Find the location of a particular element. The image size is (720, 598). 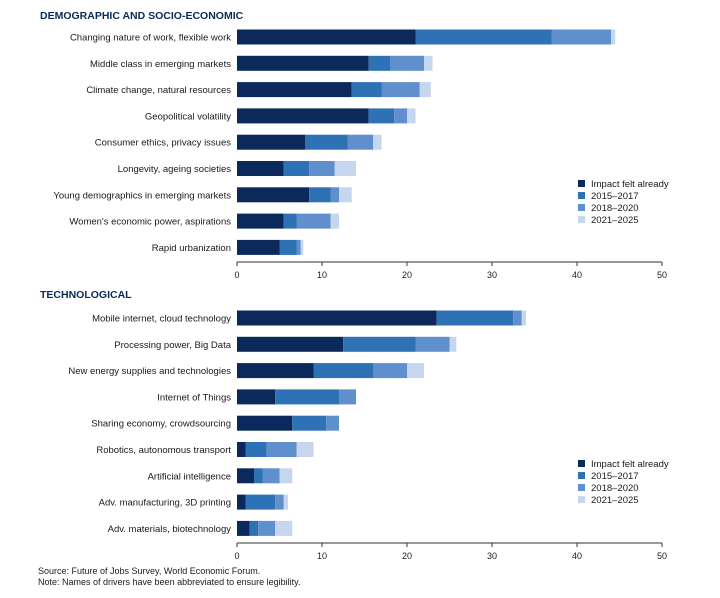

demographic-legend-label: 2021–2025 is located at coordinates (615, 220).